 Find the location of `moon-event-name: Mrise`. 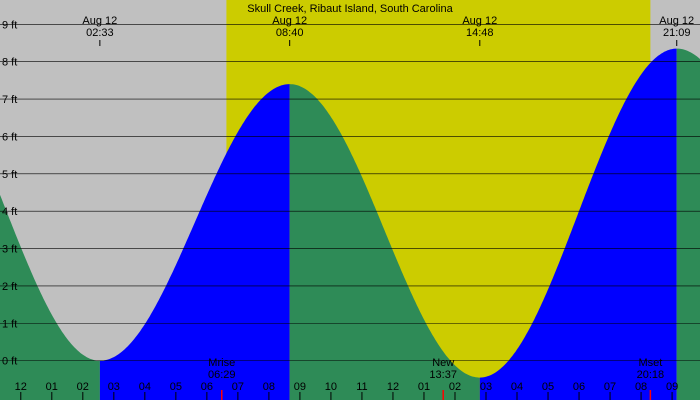

moon-event-name: Mrise is located at coordinates (221, 363).